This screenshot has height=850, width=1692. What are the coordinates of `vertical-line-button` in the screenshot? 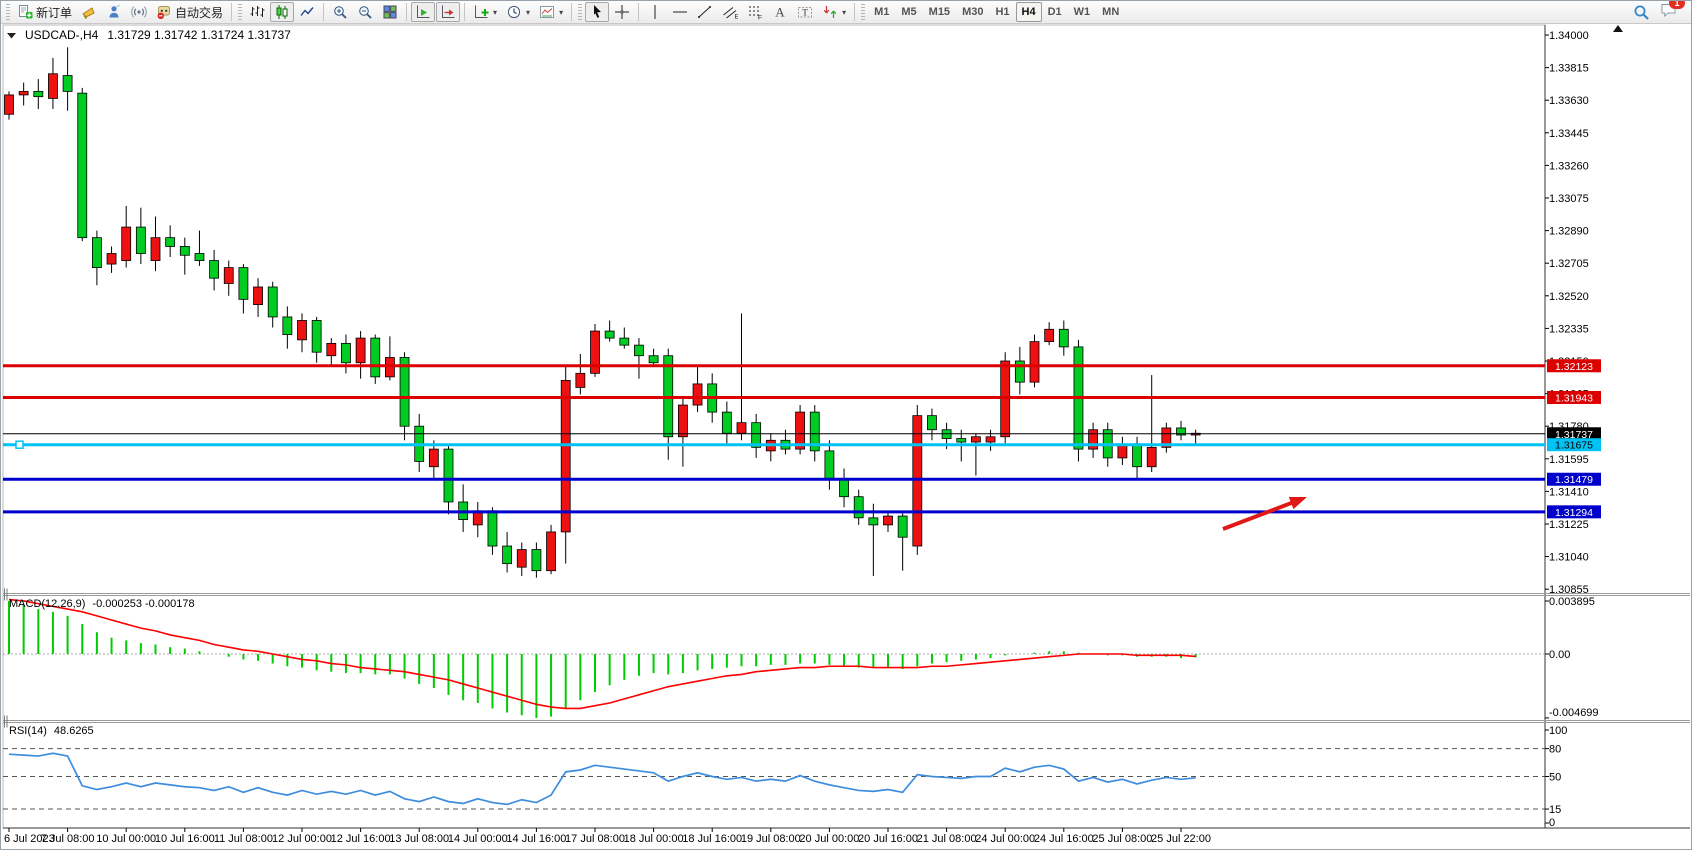 It's located at (655, 12).